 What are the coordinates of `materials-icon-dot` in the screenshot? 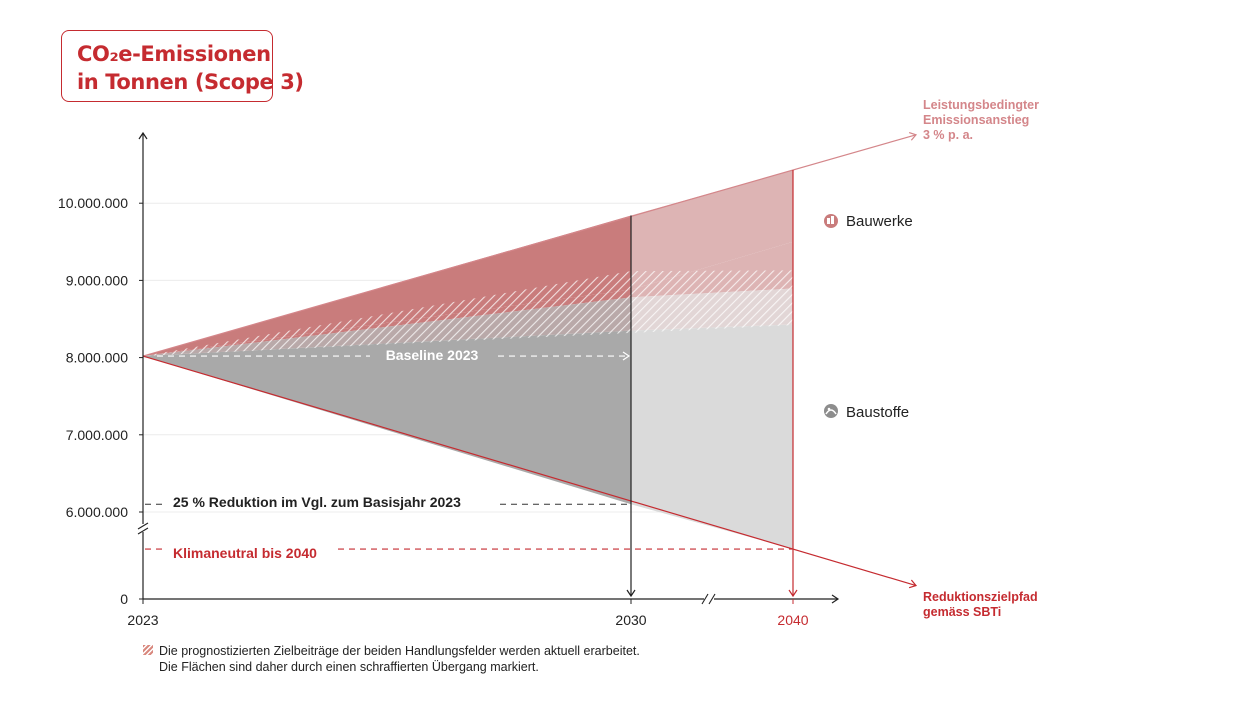 It's located at (829, 409).